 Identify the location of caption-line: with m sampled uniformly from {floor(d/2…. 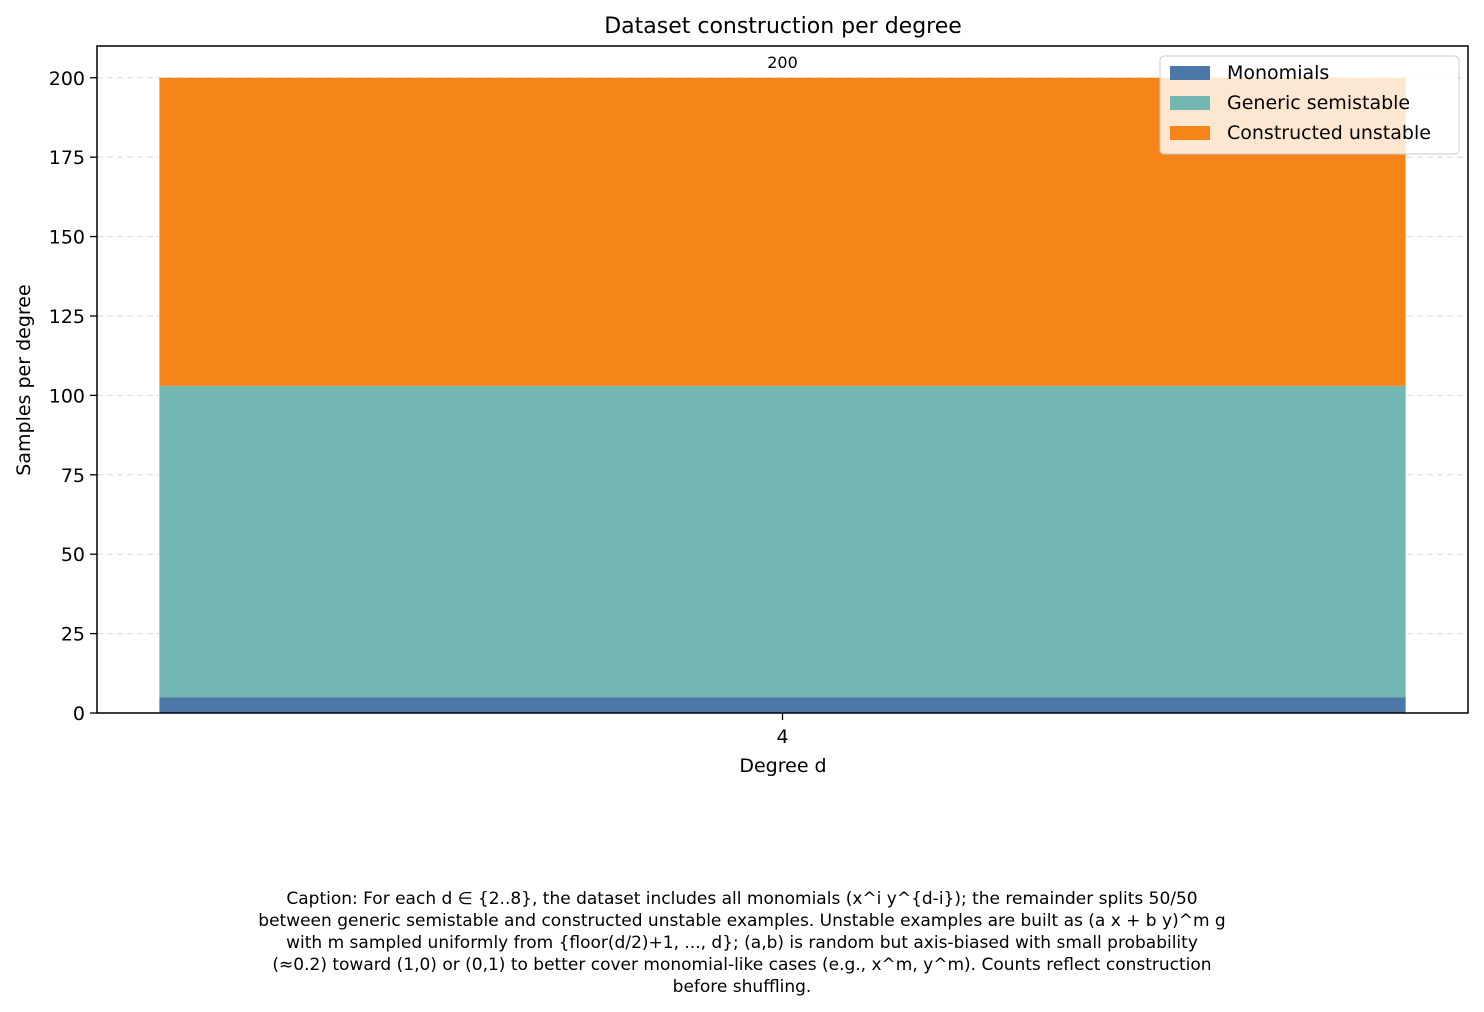
(742, 943).